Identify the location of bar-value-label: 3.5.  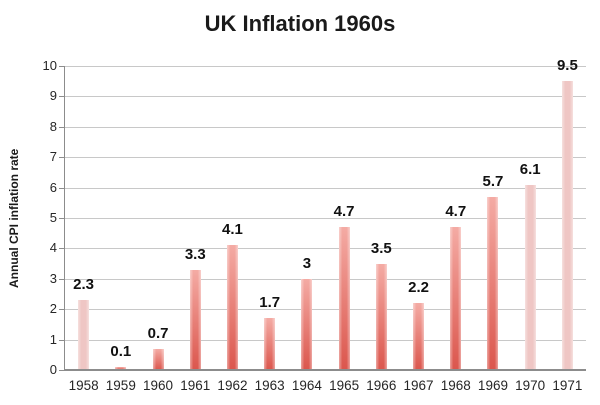
(381, 248).